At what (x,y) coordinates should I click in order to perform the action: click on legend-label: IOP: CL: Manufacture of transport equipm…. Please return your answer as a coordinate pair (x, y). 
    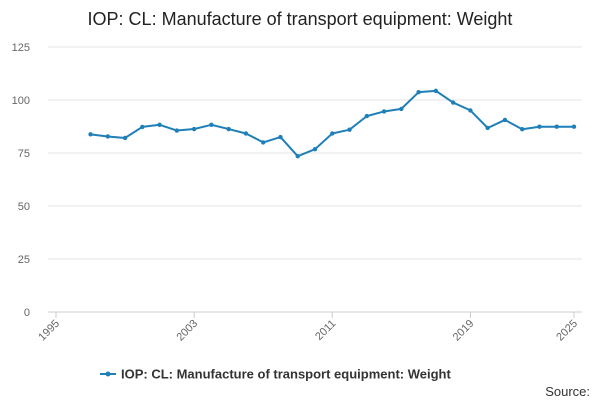
    Looking at the image, I should click on (286, 374).